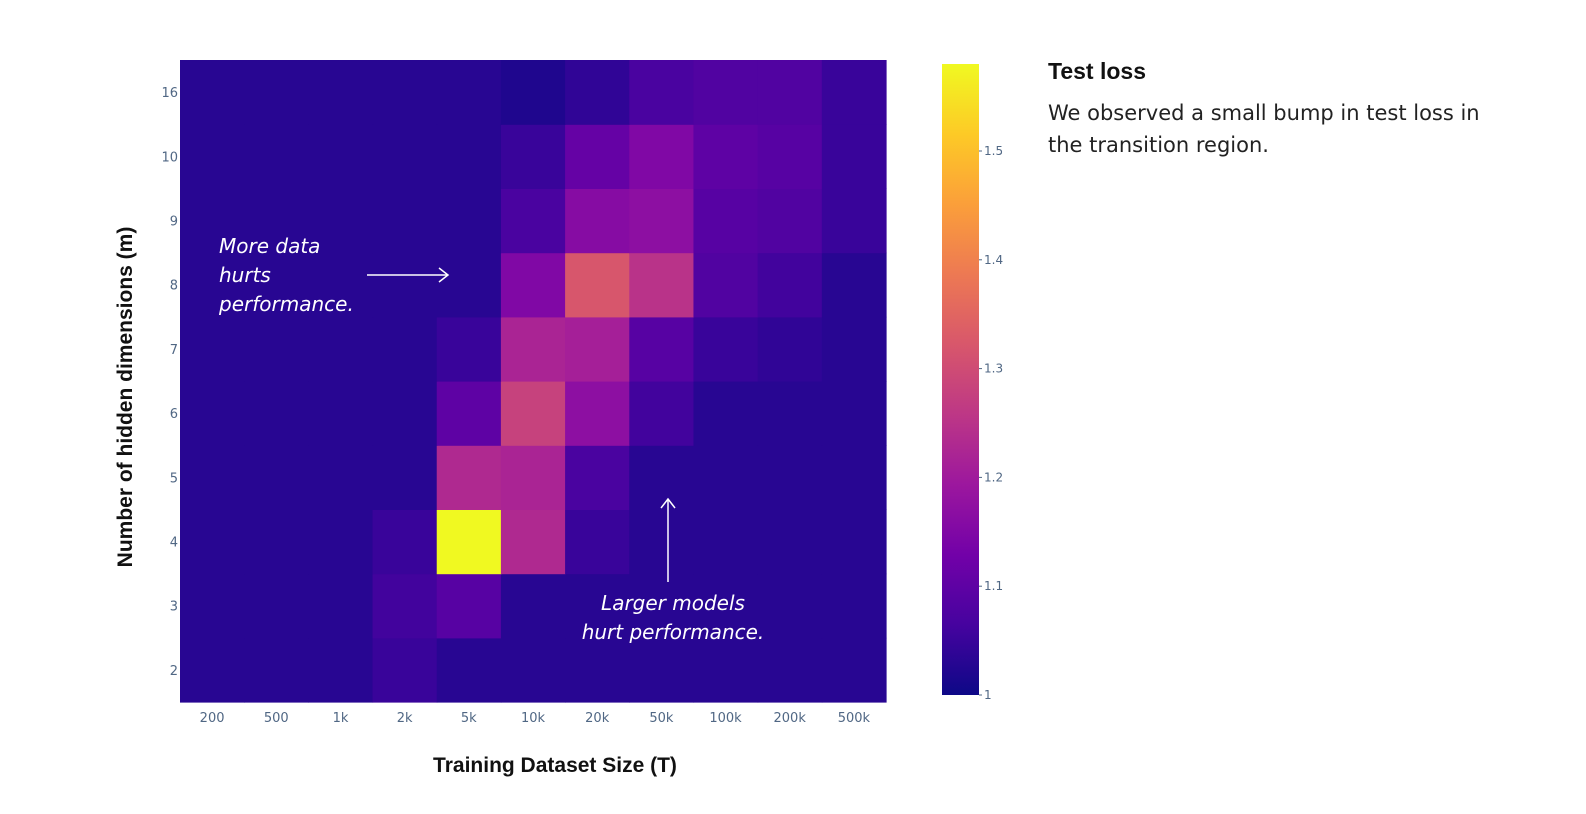 Image resolution: width=1586 pixels, height=814 pixels. What do you see at coordinates (269, 246) in the screenshot?
I see `annotation-more-data-text: More data` at bounding box center [269, 246].